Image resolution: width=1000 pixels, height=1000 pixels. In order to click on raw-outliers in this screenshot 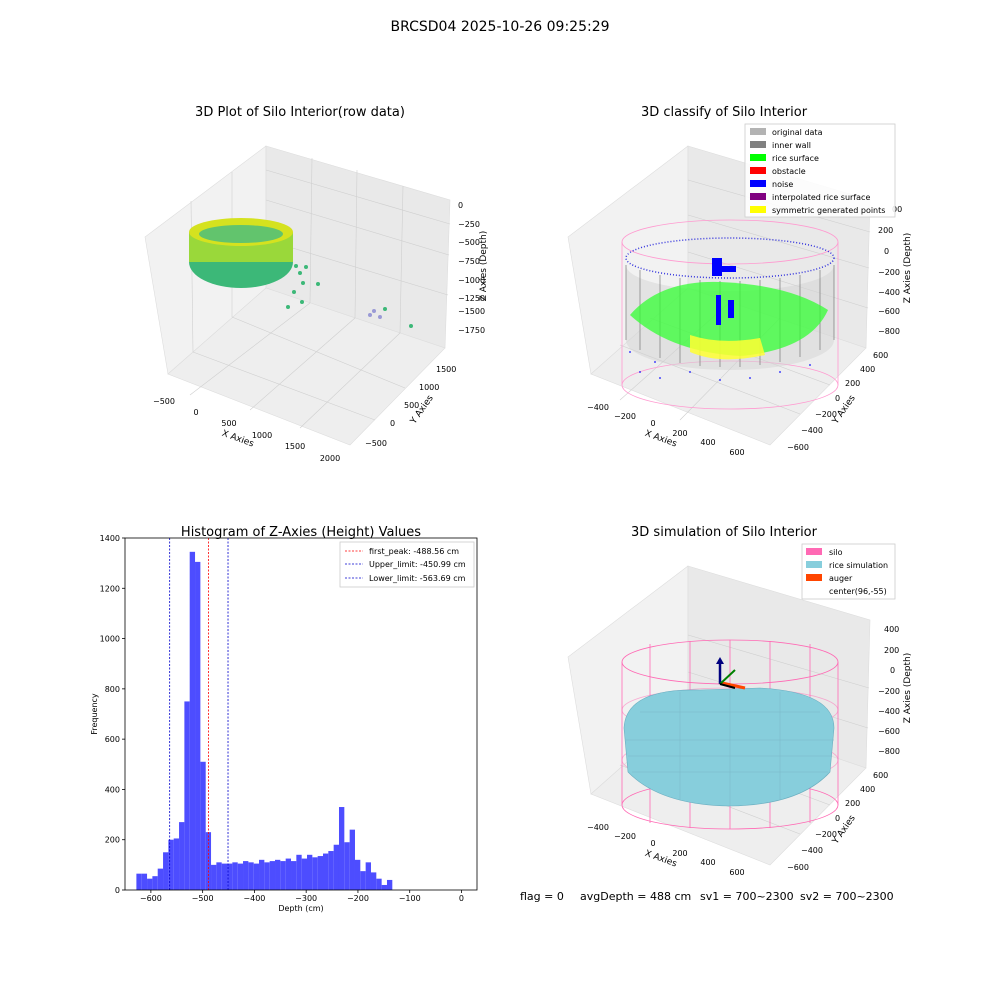, I will do `click(349, 296)`.